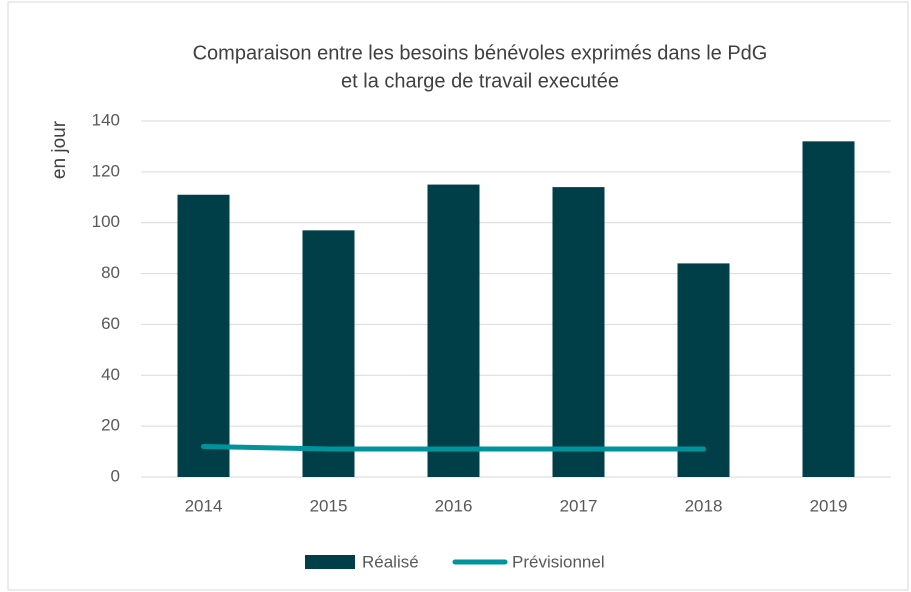 This screenshot has height=592, width=911. I want to click on x-tick-label: 2015, so click(329, 505).